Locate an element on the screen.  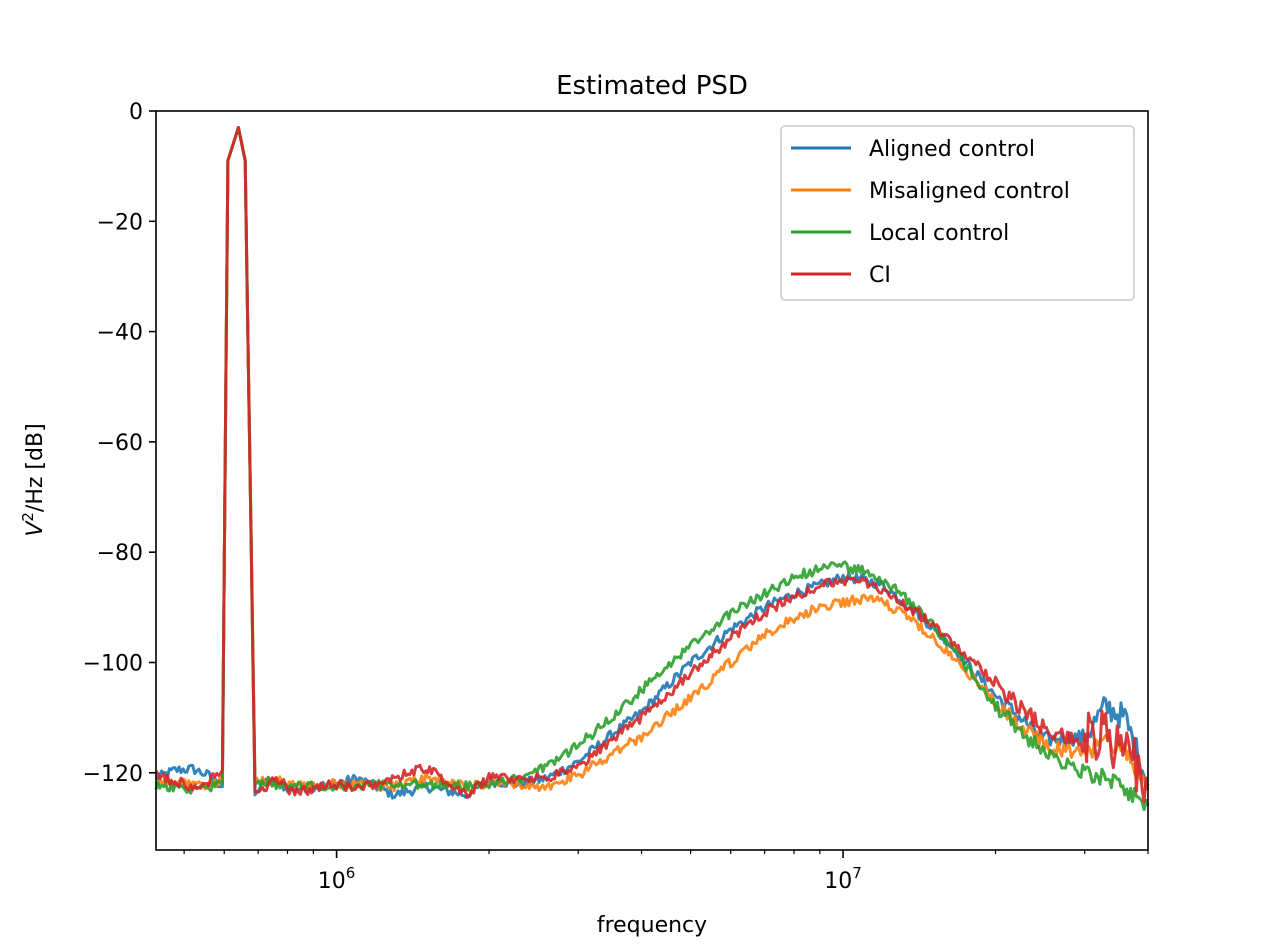
y-tick-label: −80 is located at coordinates (120, 553).